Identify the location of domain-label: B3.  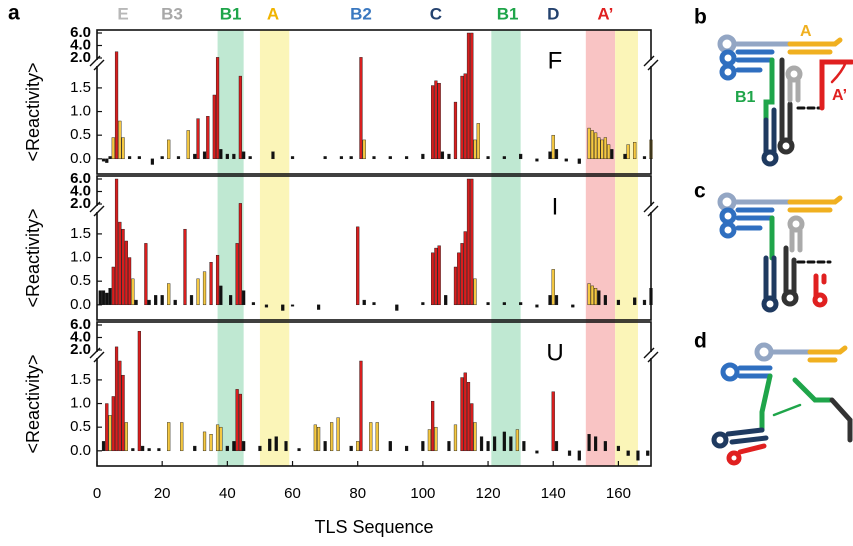
(172, 13).